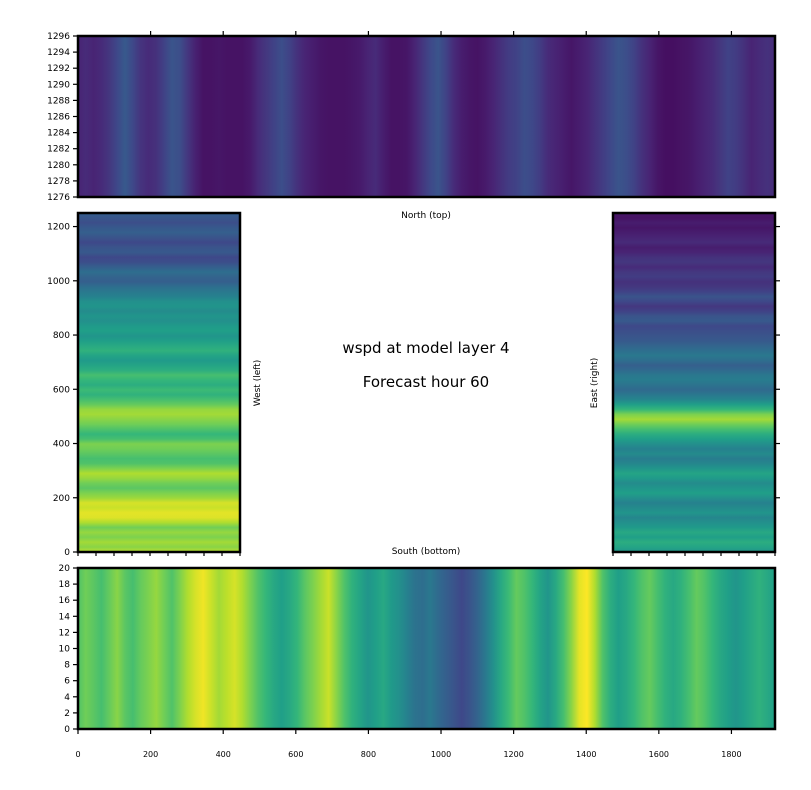  I want to click on y-tick-label: 800, so click(61, 336).